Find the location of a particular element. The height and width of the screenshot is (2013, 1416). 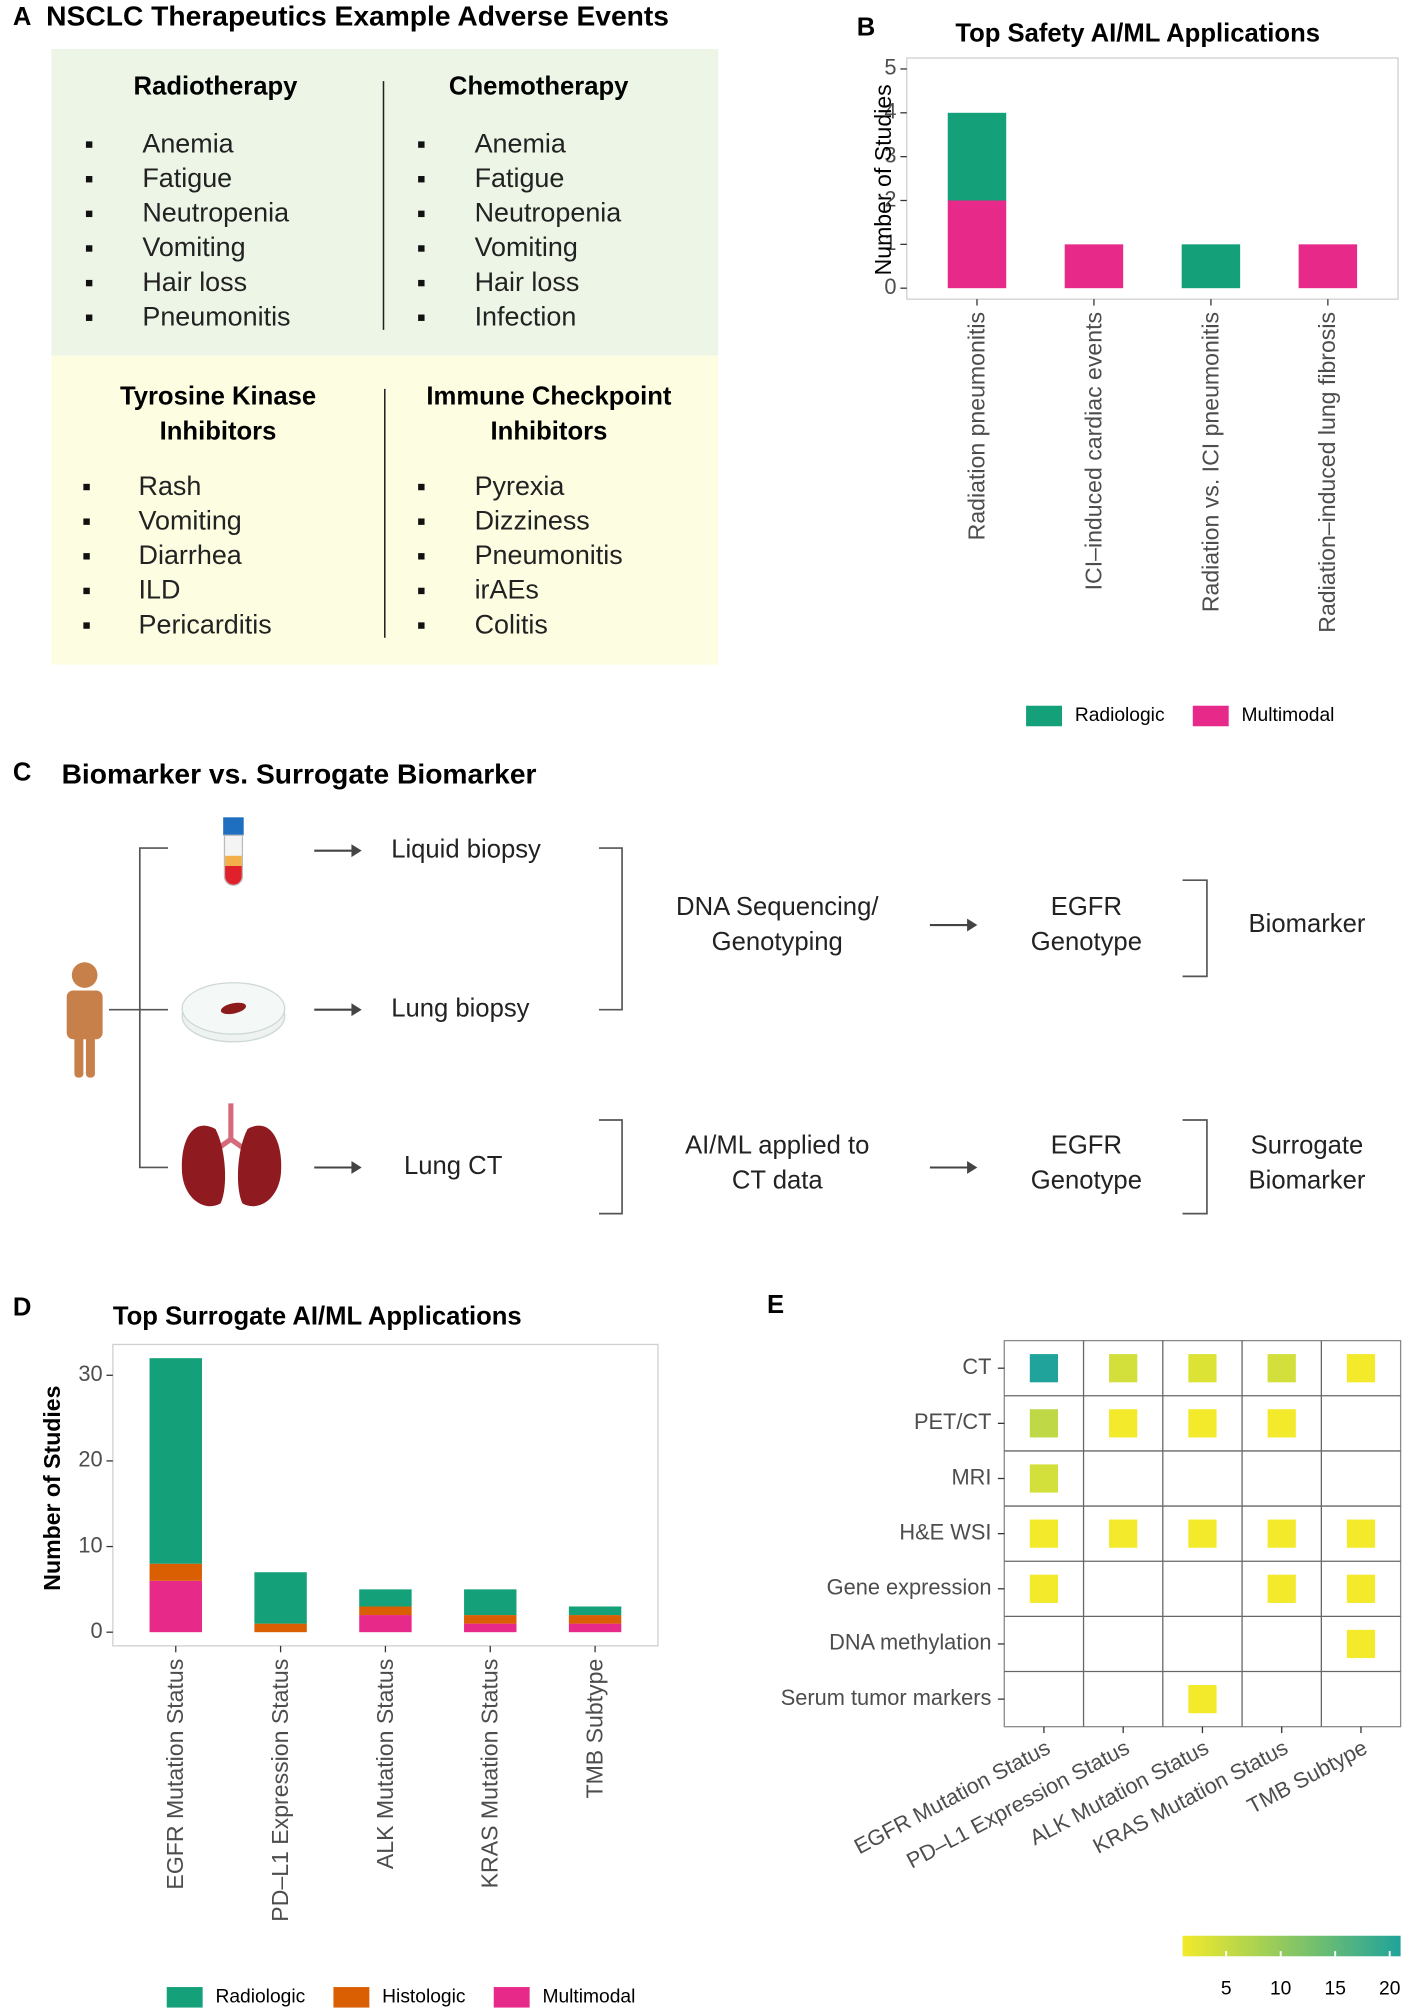

list-item: Rash is located at coordinates (170, 486).